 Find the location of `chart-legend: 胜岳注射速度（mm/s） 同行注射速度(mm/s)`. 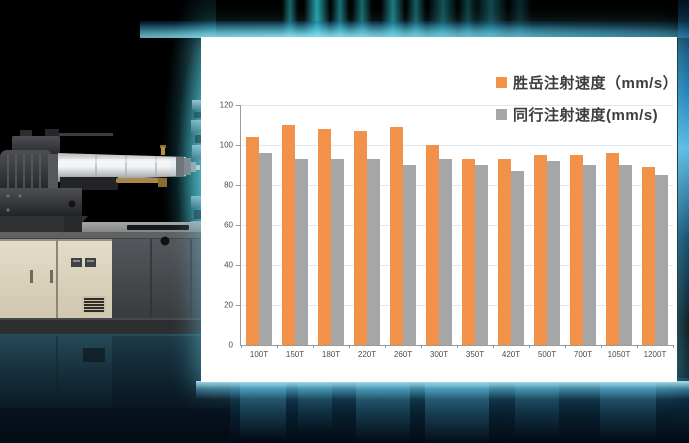

chart-legend: 胜岳注射速度（mm/s） 同行注射速度(mm/s) is located at coordinates (587, 103).